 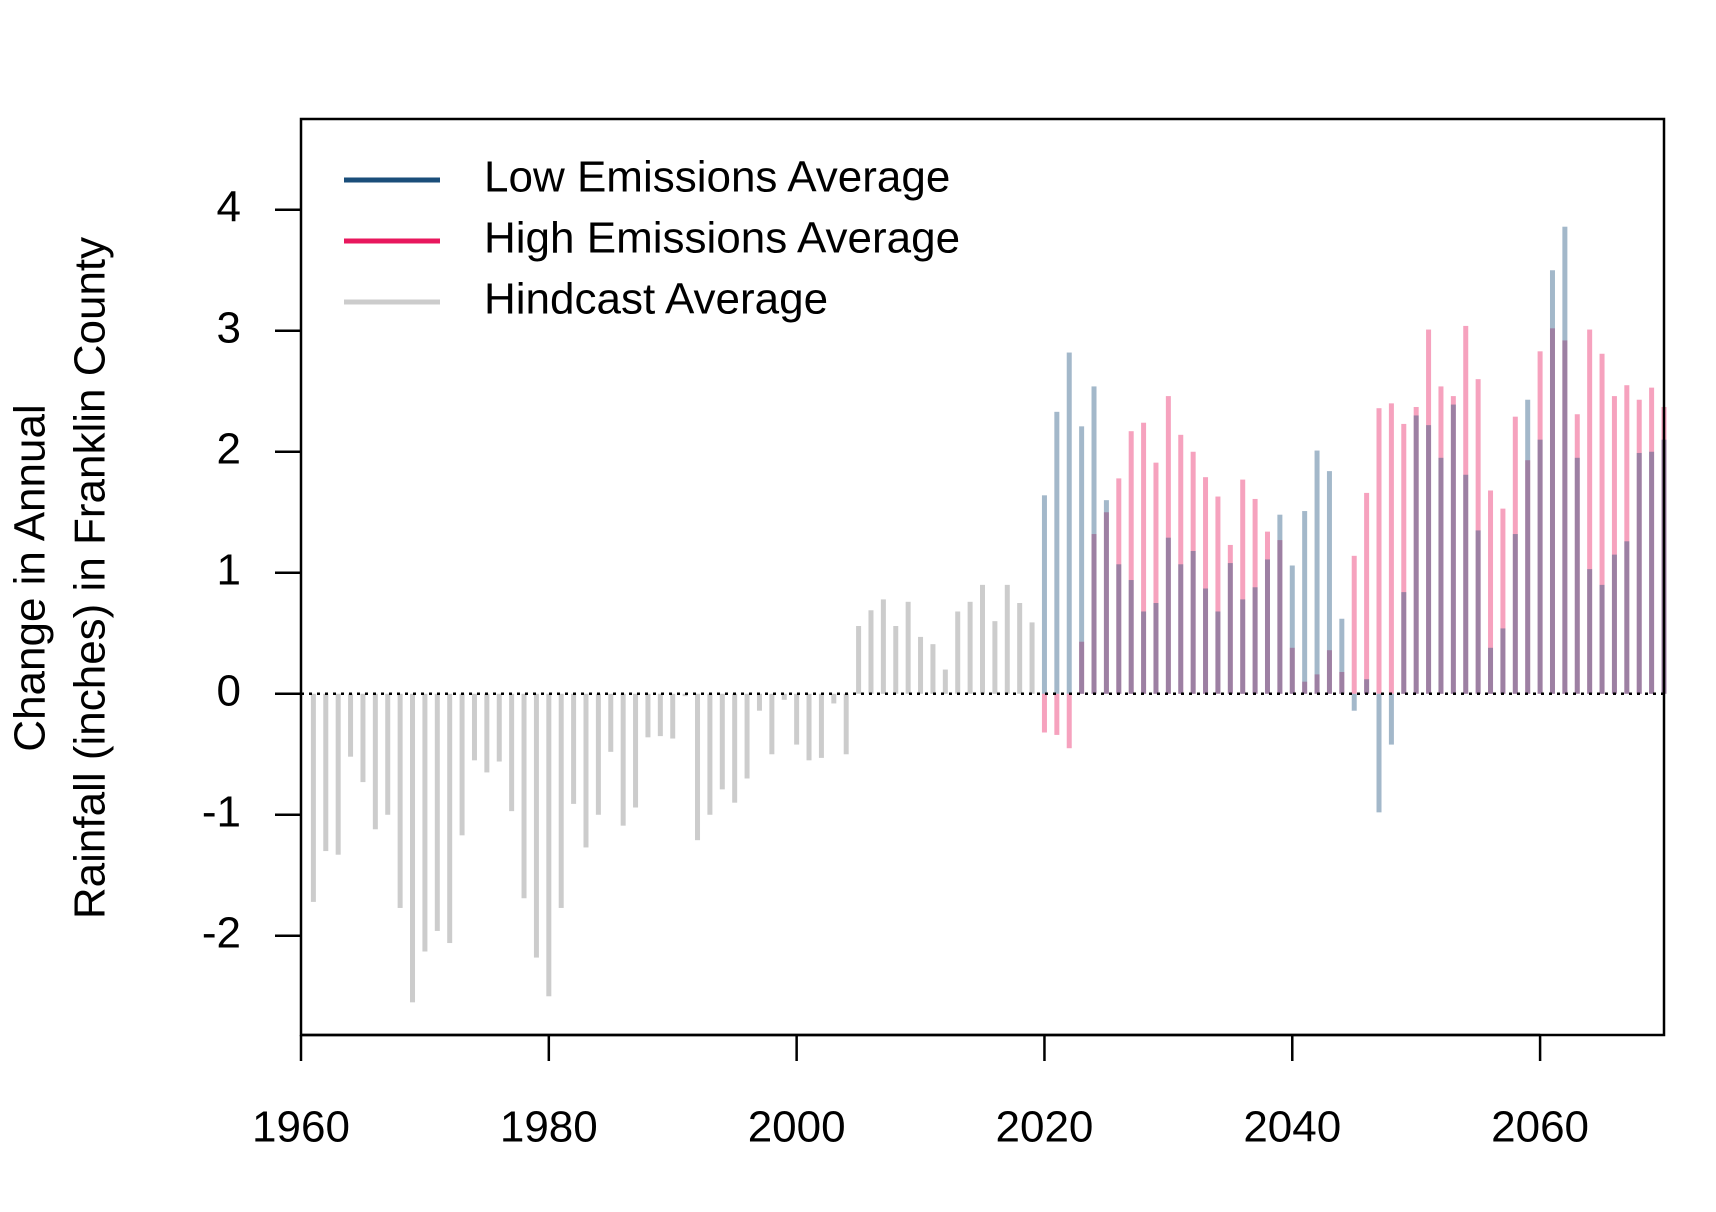 What do you see at coordinates (30, 577) in the screenshot?
I see `y-axis-label: Change in Annual` at bounding box center [30, 577].